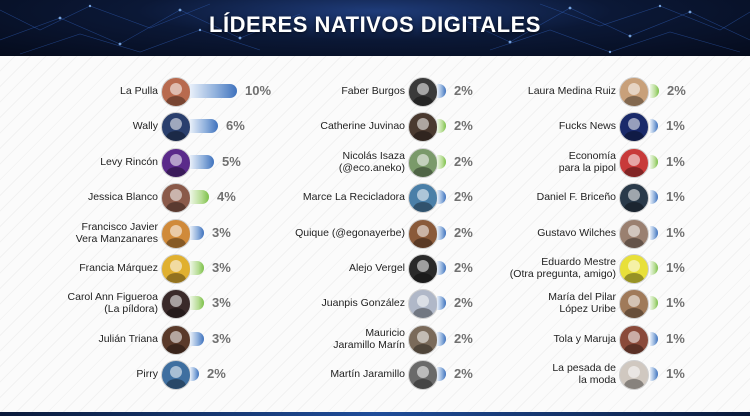  Describe the element at coordinates (367, 374) in the screenshot. I see `person-name-label: Martín Jaramillo` at that location.